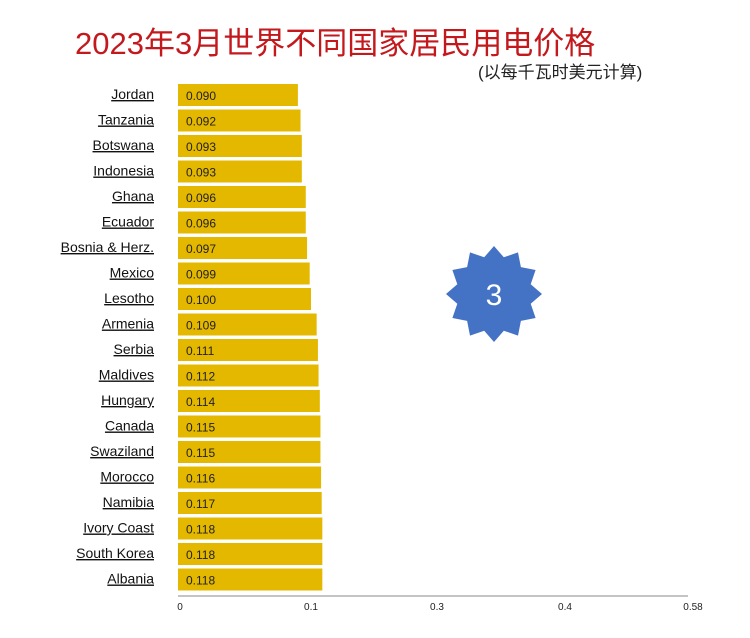  I want to click on category-label: Botswana, so click(124, 145).